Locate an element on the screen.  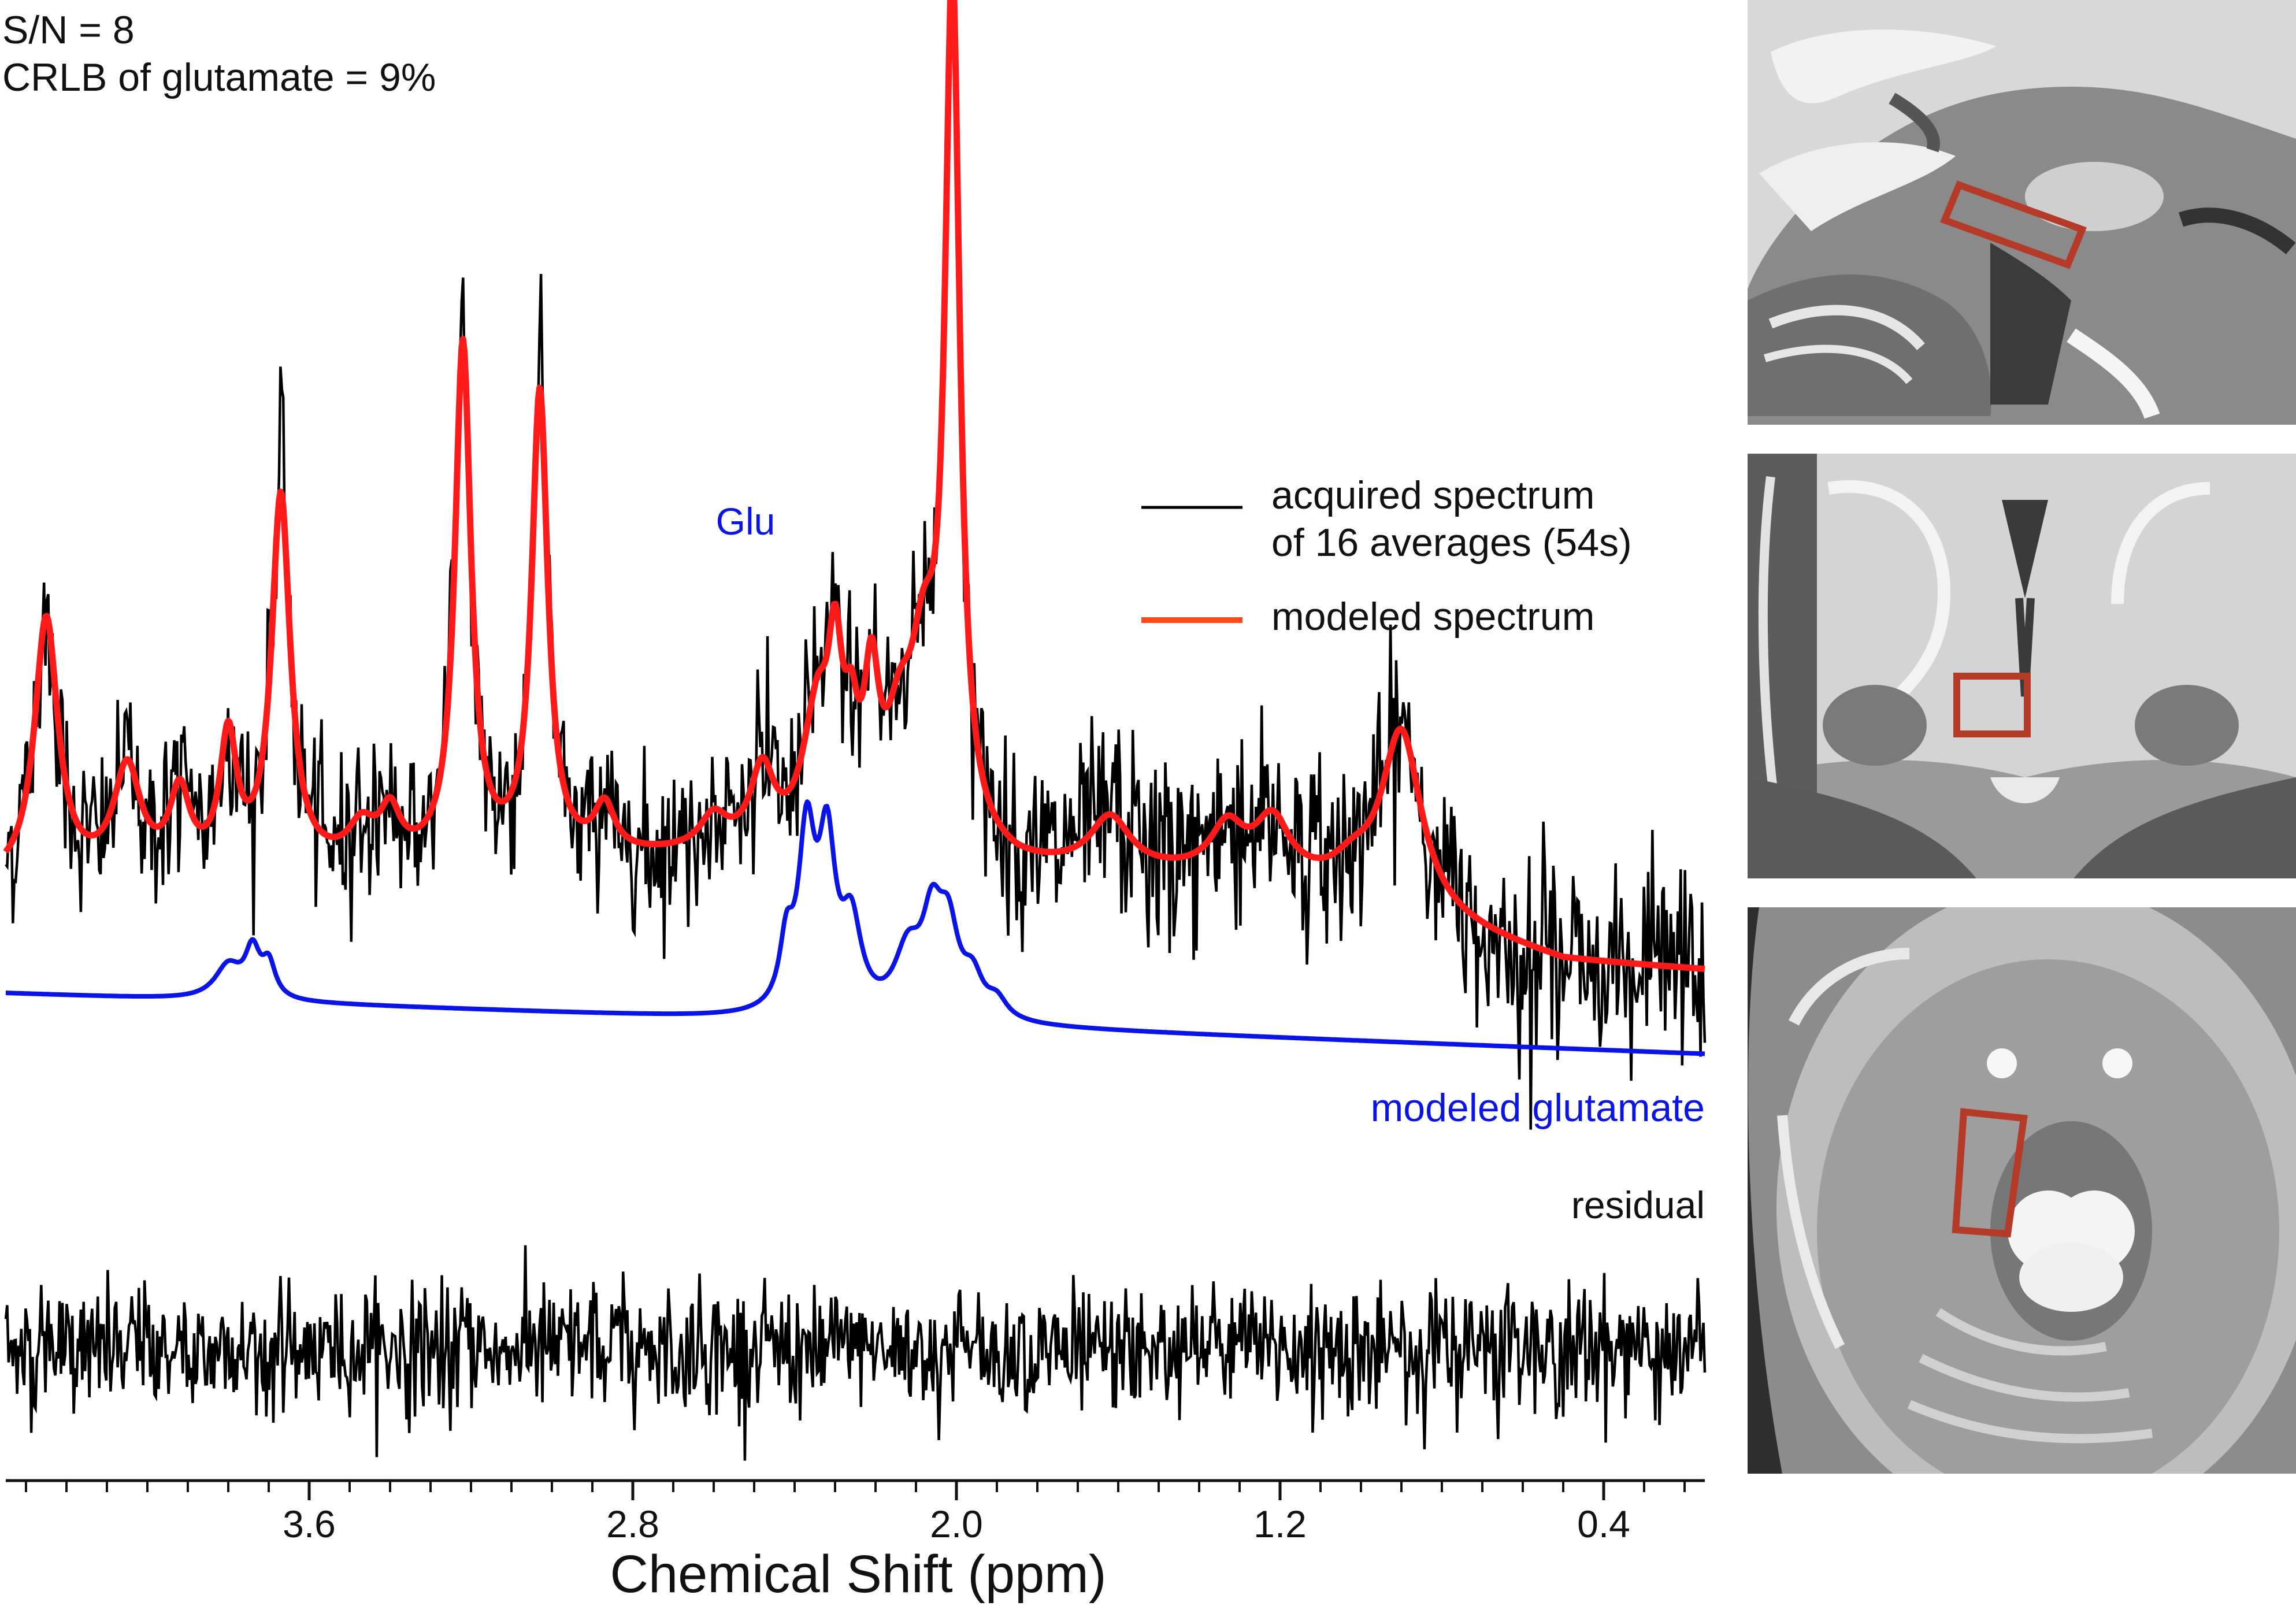
residual-series-label: residual is located at coordinates (1638, 1205).